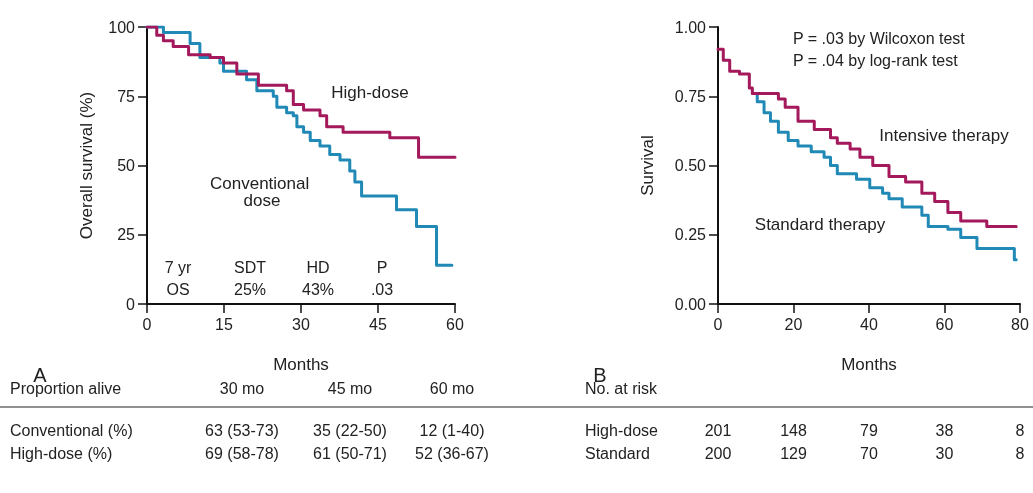 This screenshot has height=493, width=1033. Describe the element at coordinates (452, 453) in the screenshot. I see `text: 52 (36-67)` at that location.